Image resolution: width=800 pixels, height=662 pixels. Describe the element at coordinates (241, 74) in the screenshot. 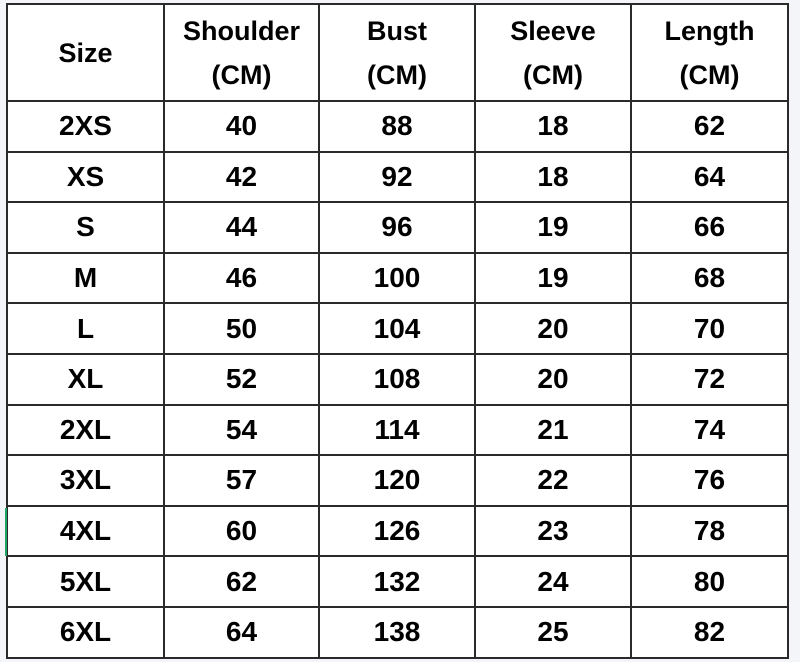

I see `header-shoulder-line2: (CM)` at that location.